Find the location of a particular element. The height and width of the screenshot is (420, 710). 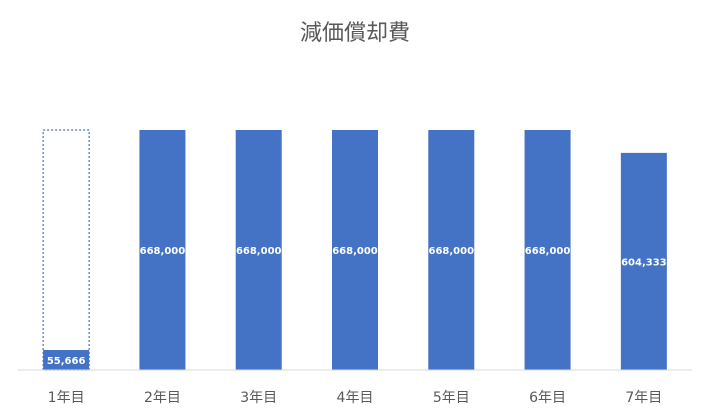

x-tick-label: 3年目 is located at coordinates (258, 398).